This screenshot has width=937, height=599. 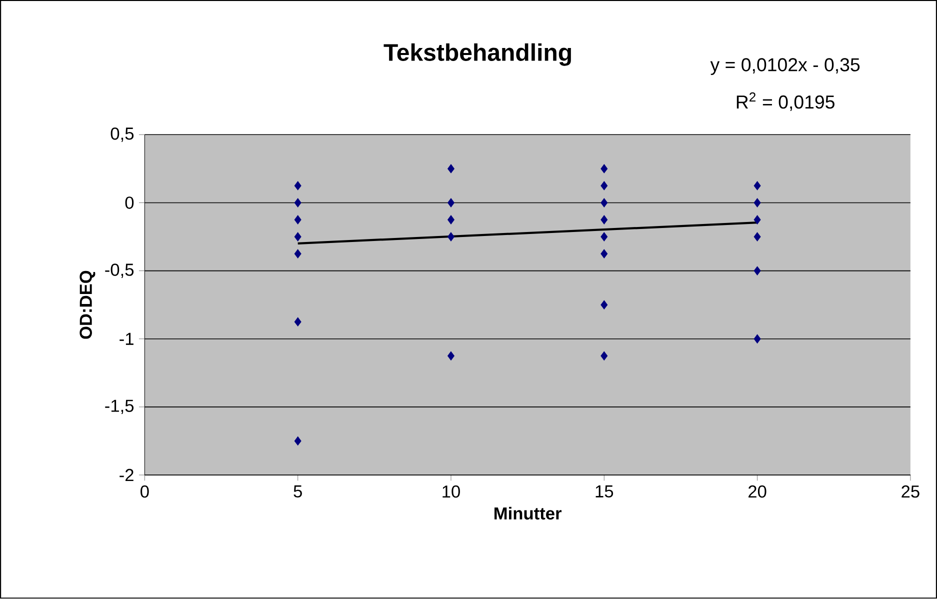 I want to click on chart-title: Tekstbehandling, so click(x=477, y=54).